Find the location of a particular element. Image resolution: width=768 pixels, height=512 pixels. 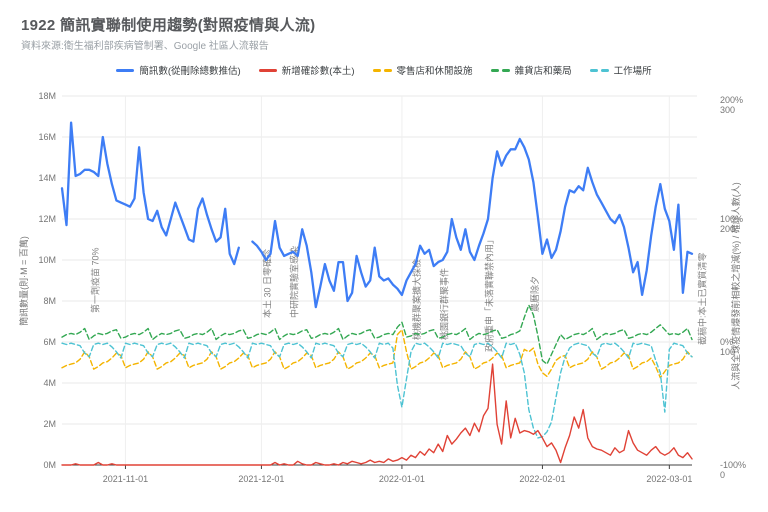

left-axis-tick-label: 4M is located at coordinates (49, 383).